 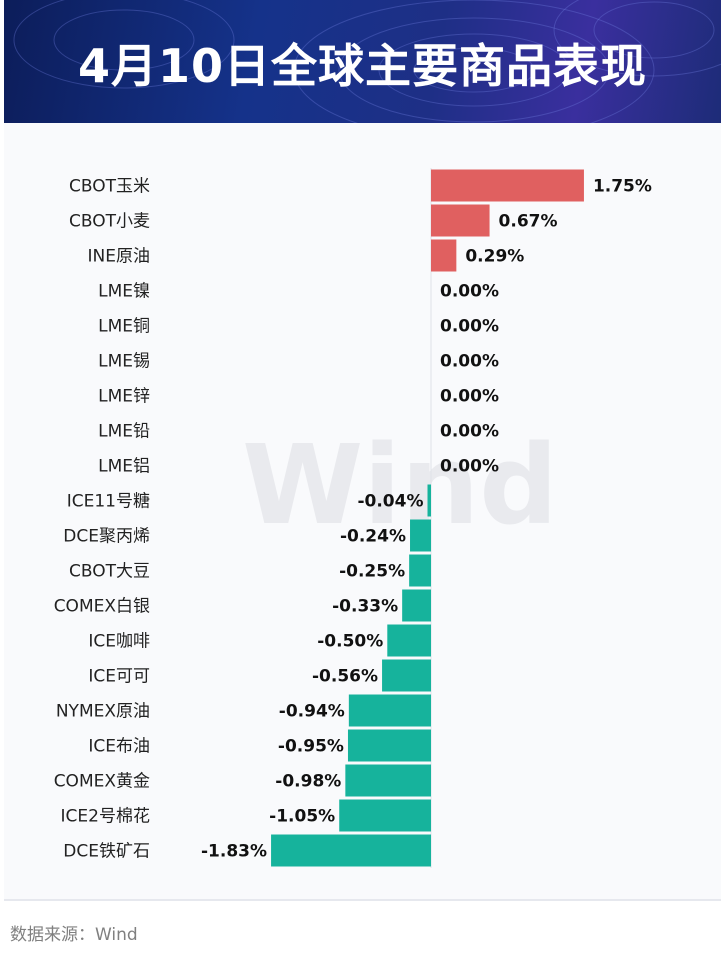 I want to click on category-label: ICE布油, so click(x=119, y=747).